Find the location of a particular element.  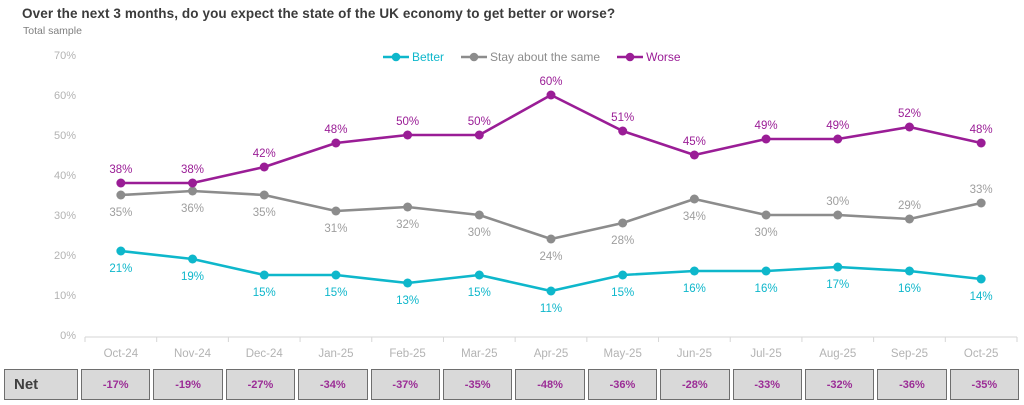

data-label: 52% is located at coordinates (909, 114).